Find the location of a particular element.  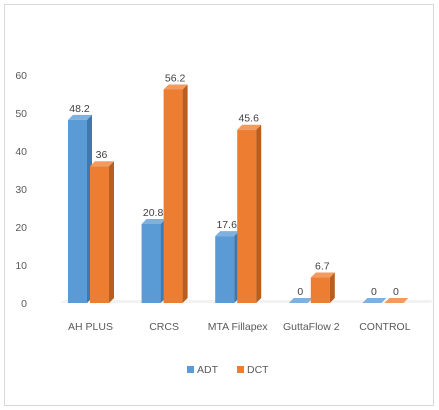

x-tick-label: MTA Fillapex is located at coordinates (238, 327).